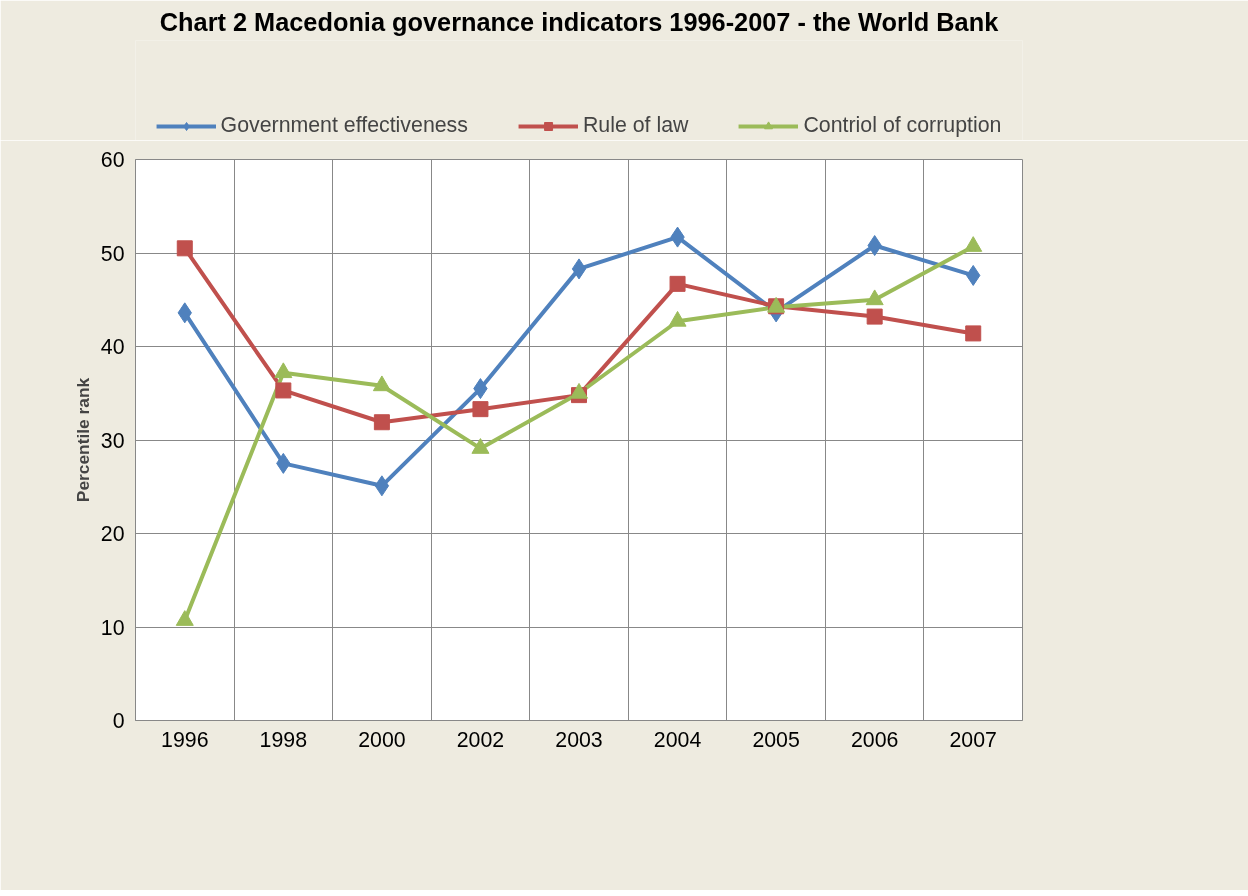  What do you see at coordinates (112, 534) in the screenshot?
I see `y-tick-label: 20` at bounding box center [112, 534].